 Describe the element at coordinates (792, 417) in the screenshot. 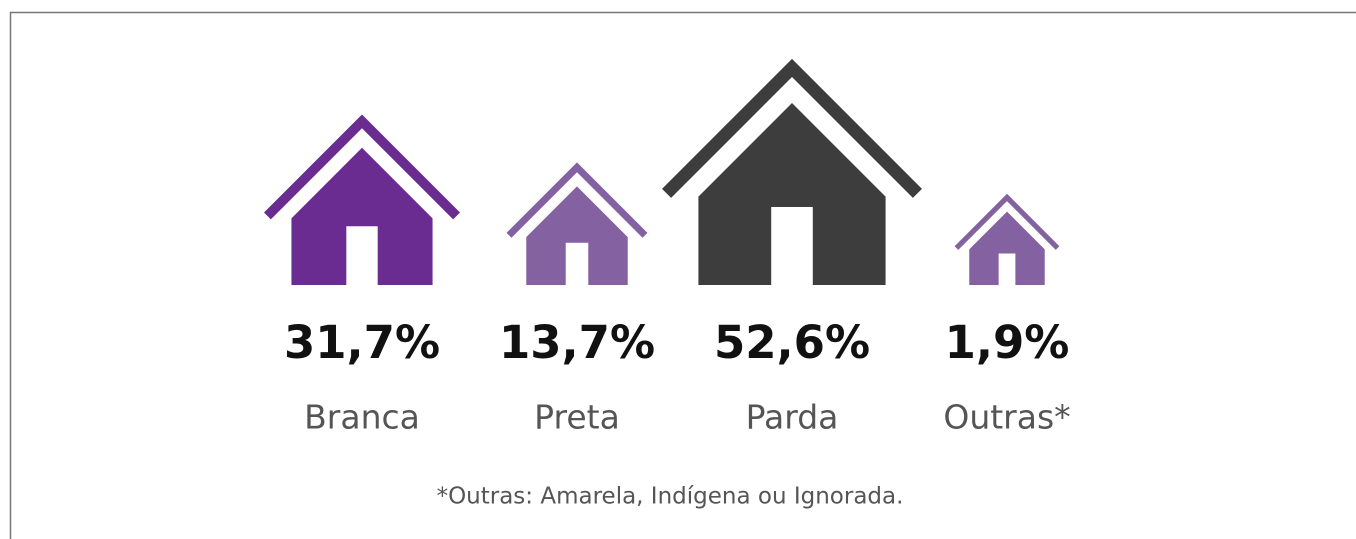

I see `category-label: Parda` at that location.